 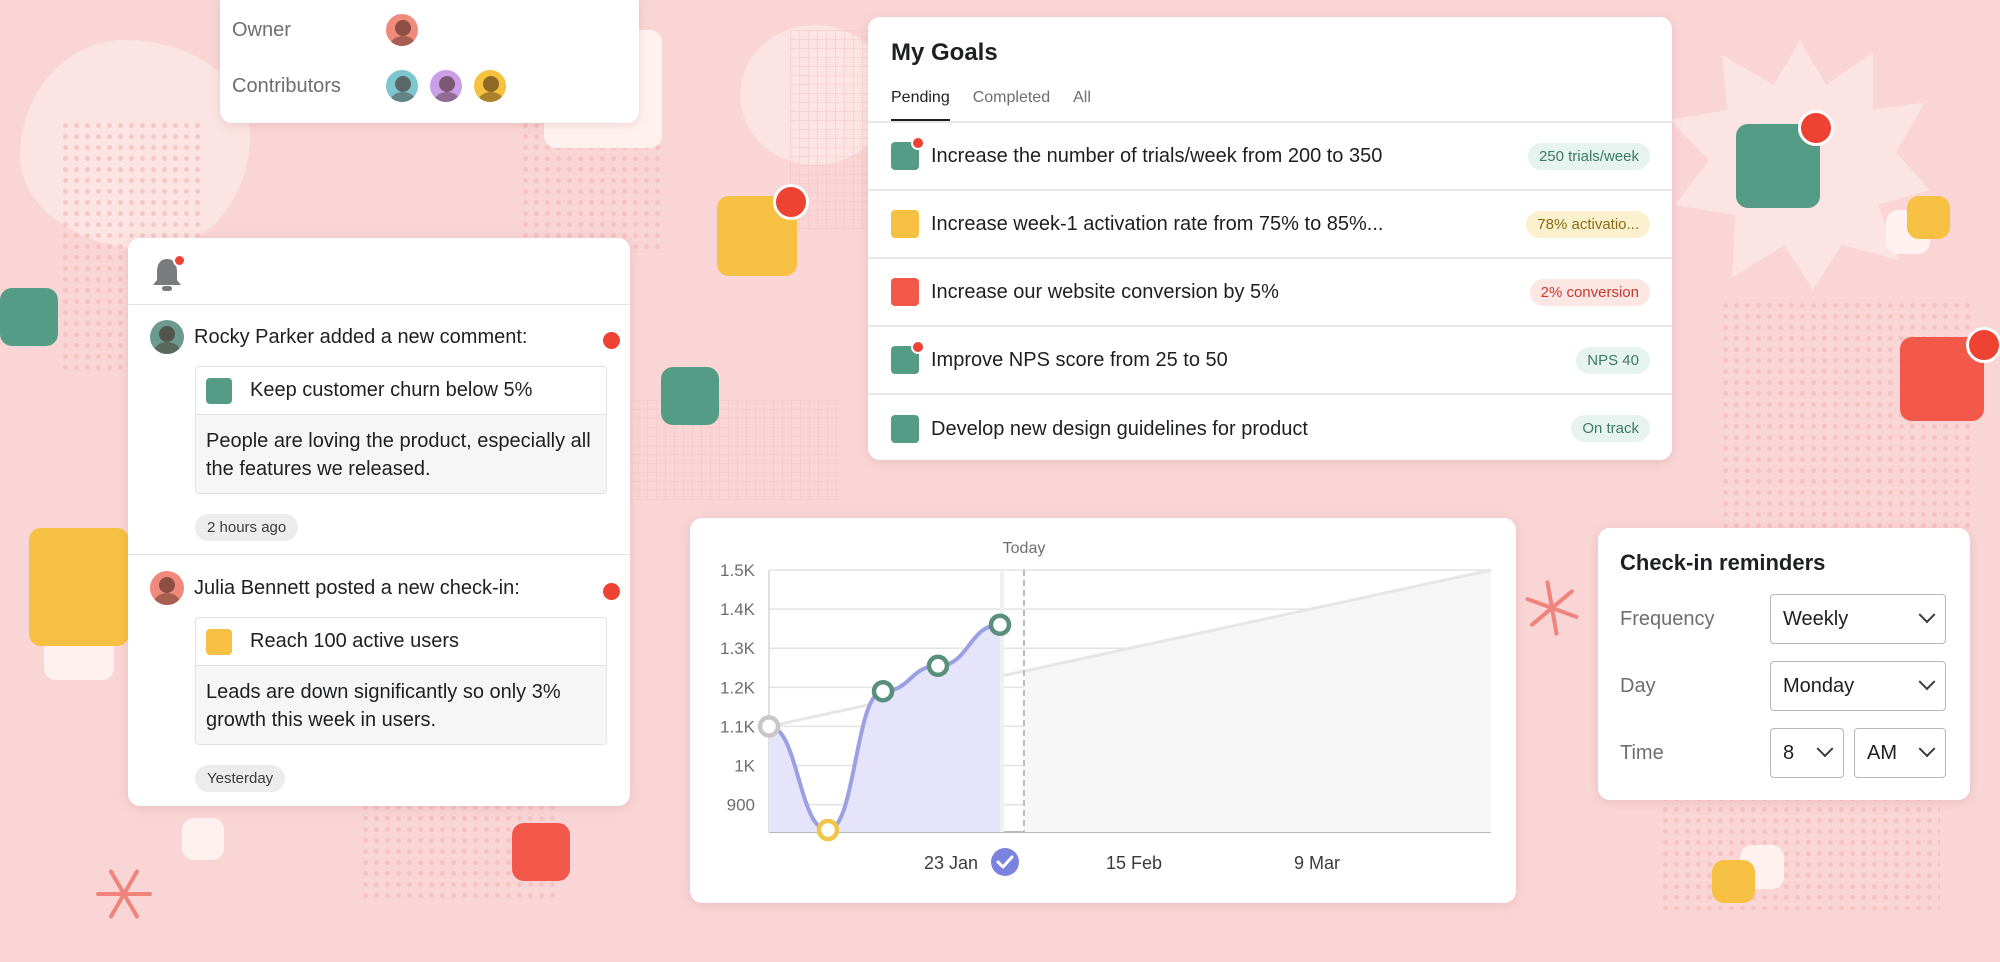 I want to click on goal-row: Improve NPS score from 25 to 50 NPS 40, so click(x=1270, y=361).